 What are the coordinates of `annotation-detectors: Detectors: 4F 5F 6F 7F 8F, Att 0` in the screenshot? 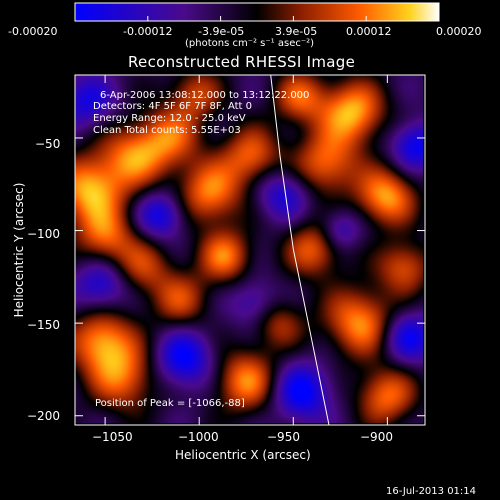 It's located at (173, 106).